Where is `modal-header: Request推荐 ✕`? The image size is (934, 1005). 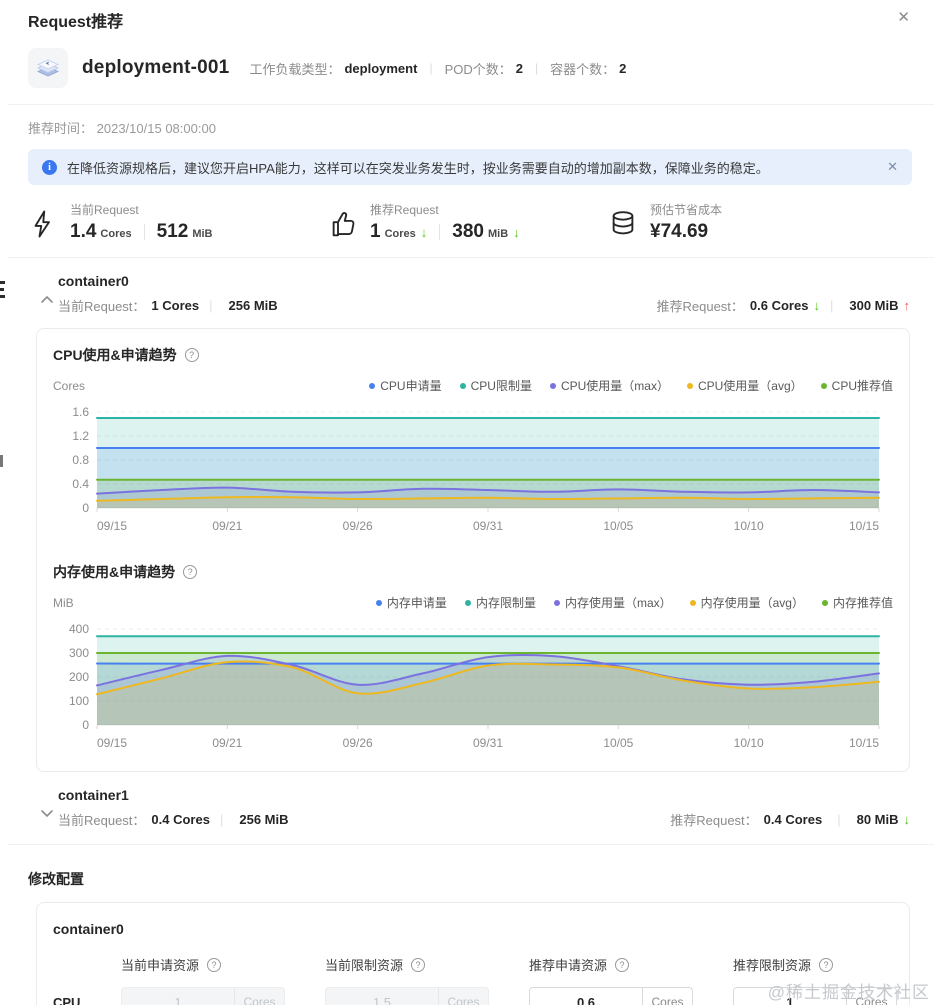 modal-header: Request推荐 ✕ is located at coordinates (470, 16).